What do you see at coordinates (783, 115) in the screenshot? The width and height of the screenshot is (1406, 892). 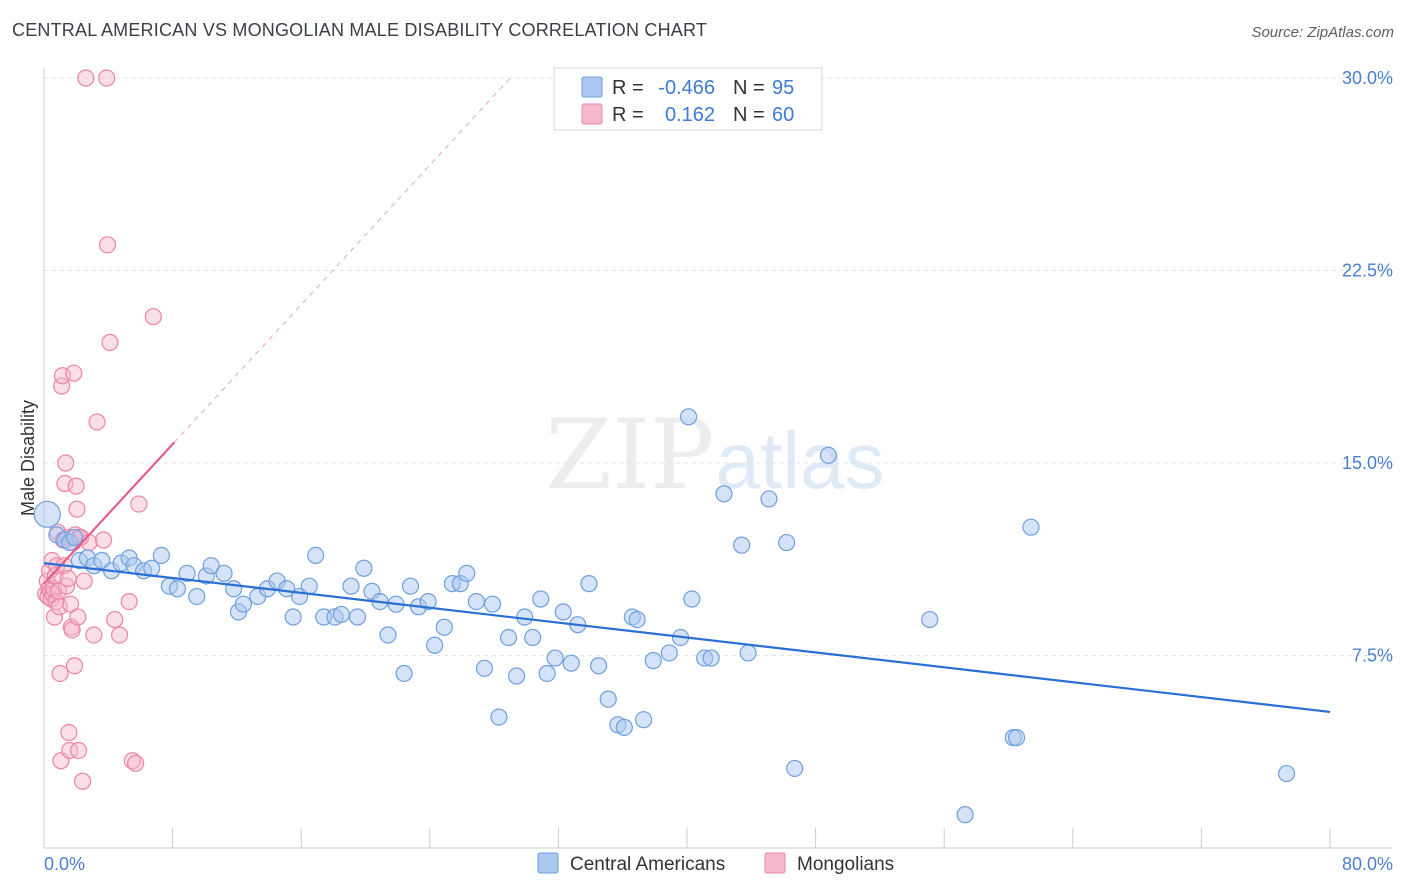 I see `legend-n-value-pink: 60` at bounding box center [783, 115].